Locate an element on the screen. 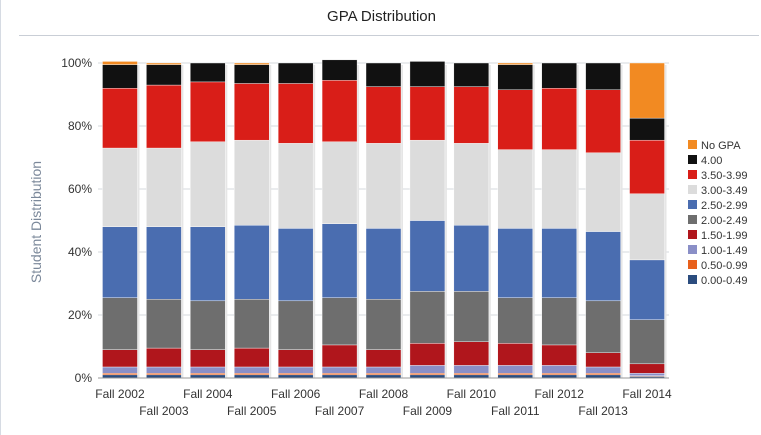 The height and width of the screenshot is (435, 761). x-tick-label: Fall 2006 is located at coordinates (296, 394).